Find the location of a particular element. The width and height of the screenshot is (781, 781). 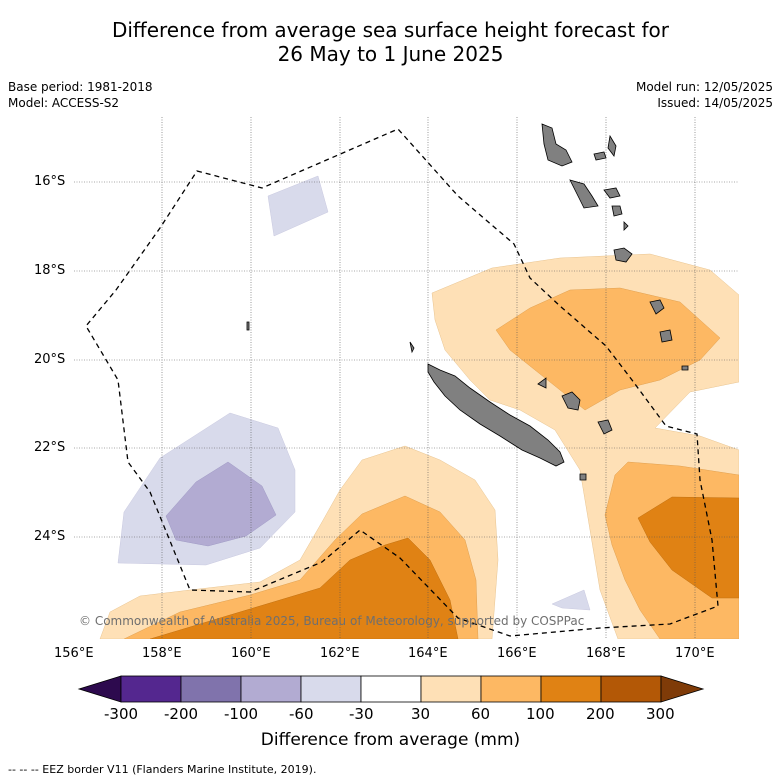

colorbar-tick-8: 100 is located at coordinates (540, 714).